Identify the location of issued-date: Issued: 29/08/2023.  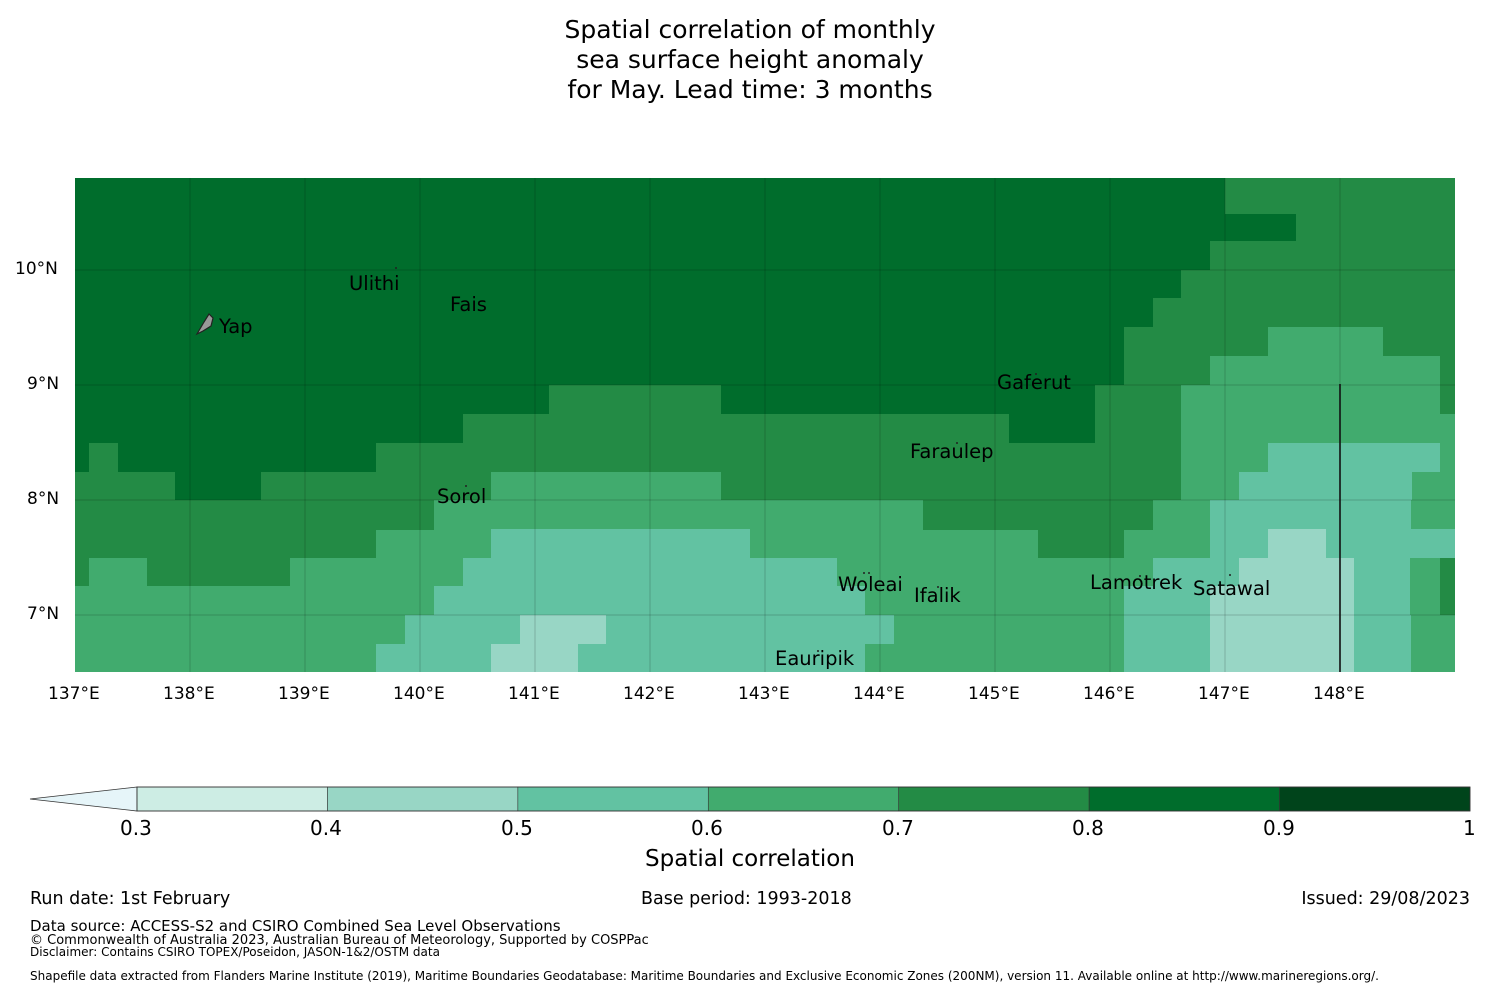
(1385, 899).